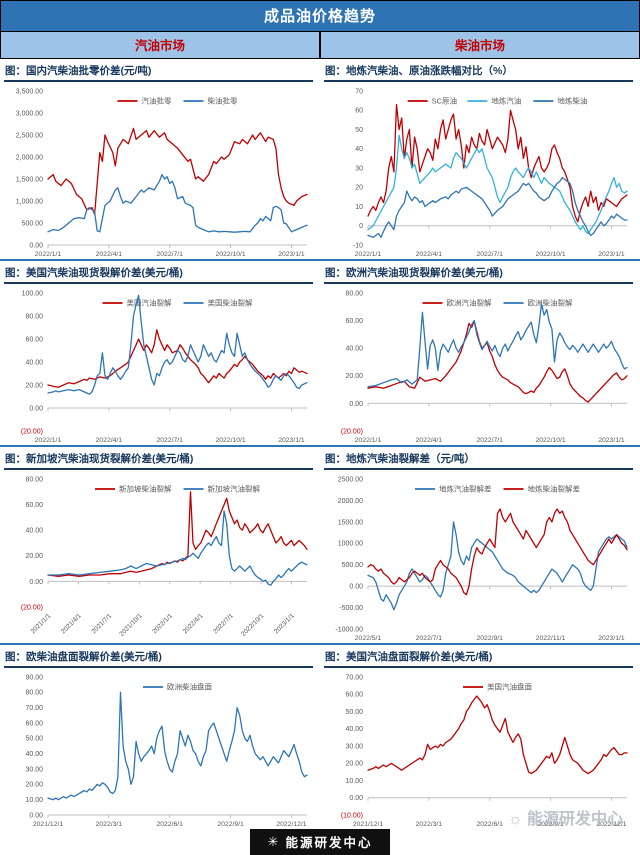  Describe the element at coordinates (29, 201) in the screenshot. I see `svg-text: 1,000.00` at that location.